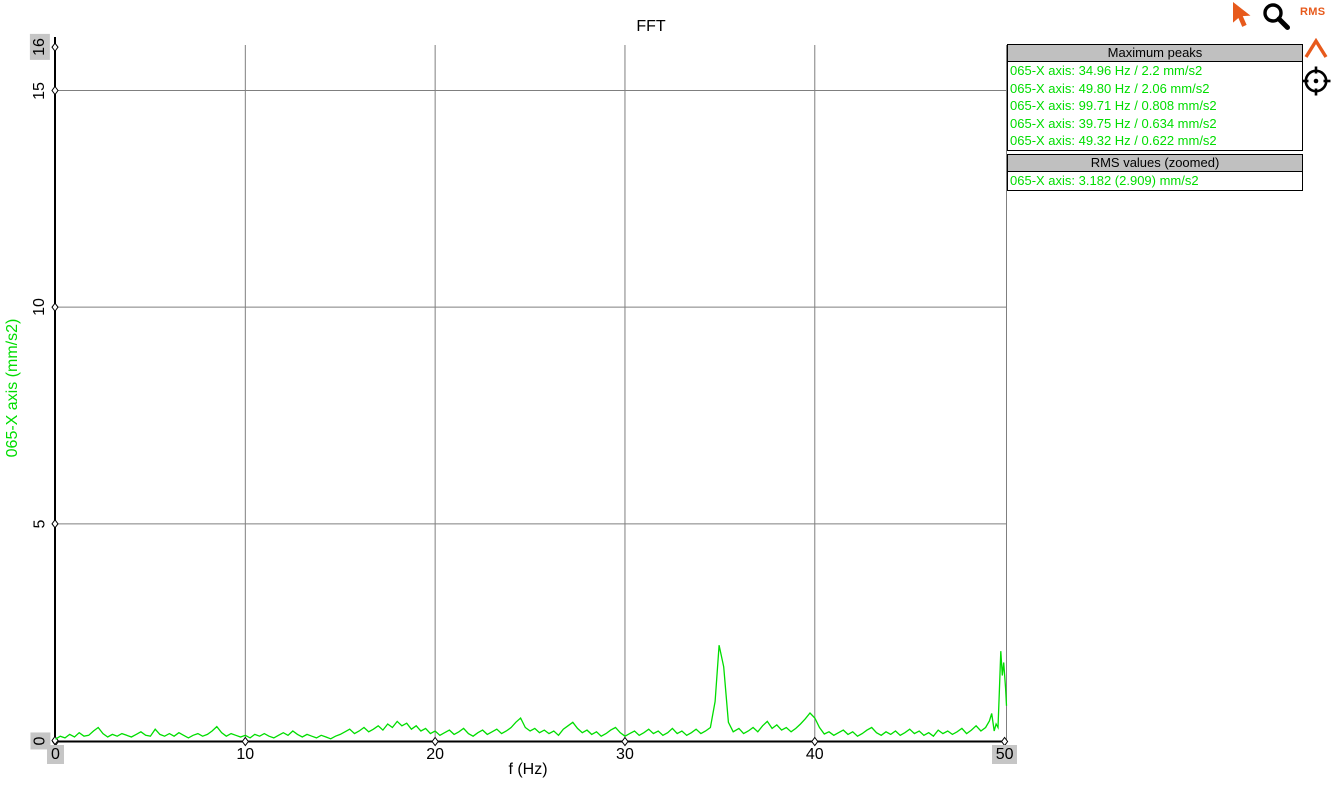  Describe the element at coordinates (1316, 49) in the screenshot. I see `peak-caret-tool-icon` at that location.